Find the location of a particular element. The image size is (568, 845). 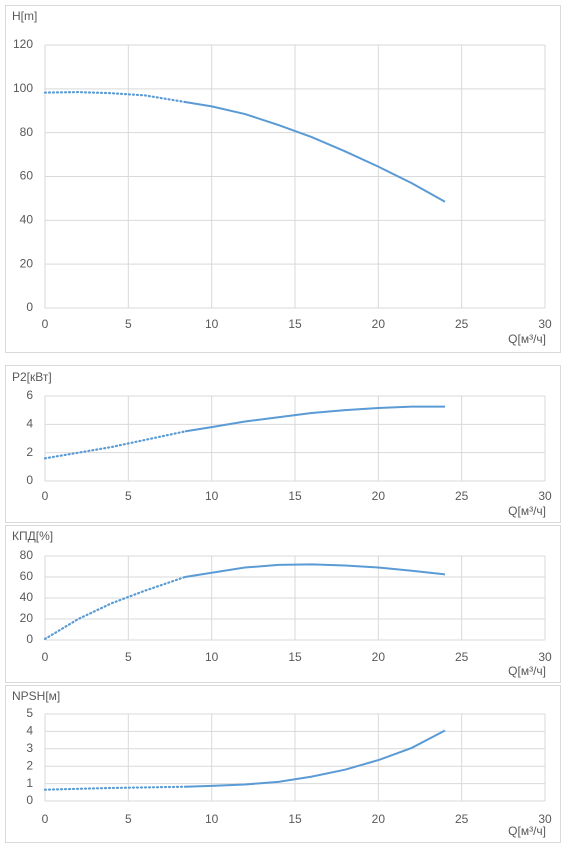

y-tick-label: 100 is located at coordinates (23, 88).